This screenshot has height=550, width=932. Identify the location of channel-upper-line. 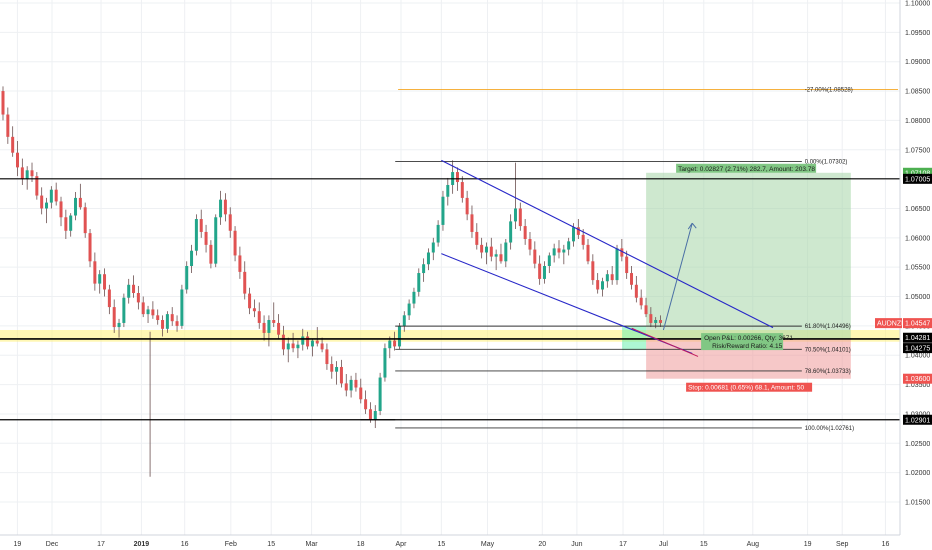
(607, 244).